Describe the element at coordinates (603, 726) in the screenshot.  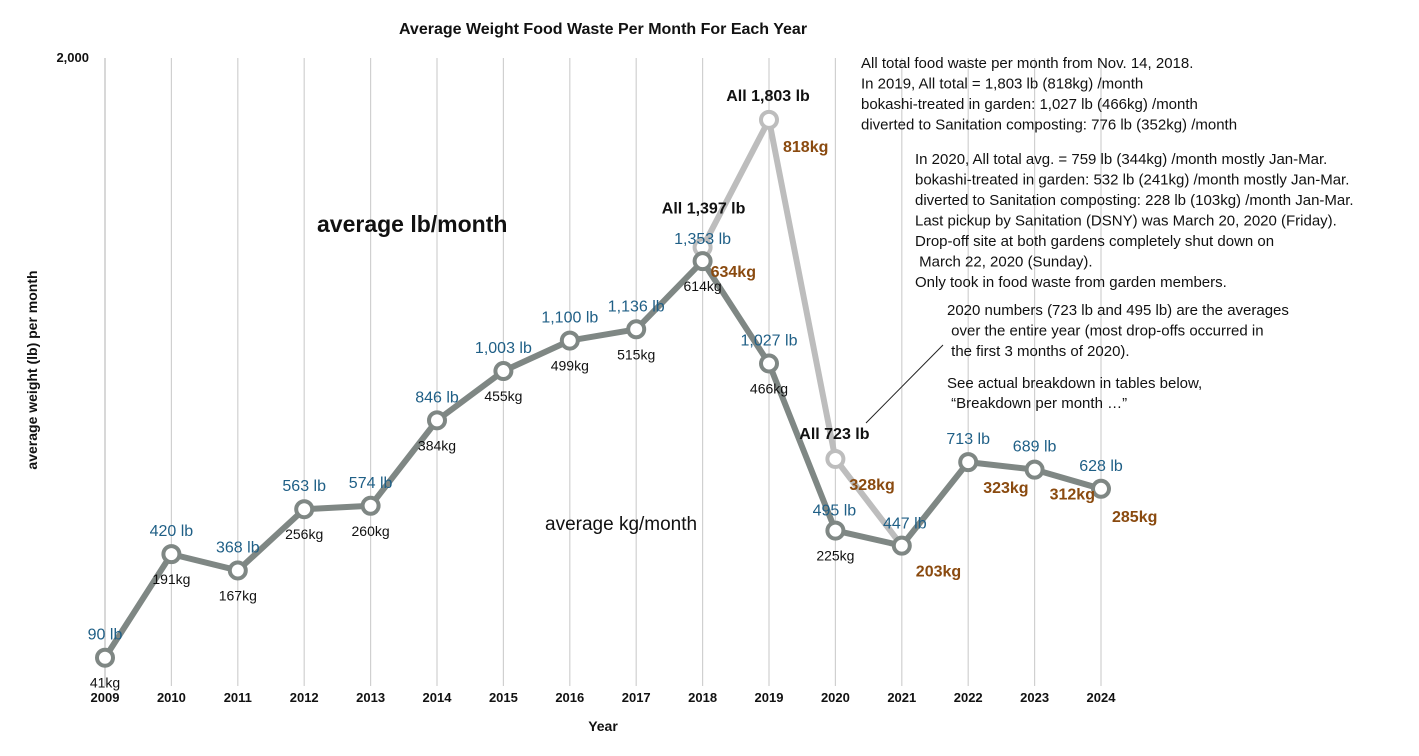
I see `x-axis-label: Year` at that location.